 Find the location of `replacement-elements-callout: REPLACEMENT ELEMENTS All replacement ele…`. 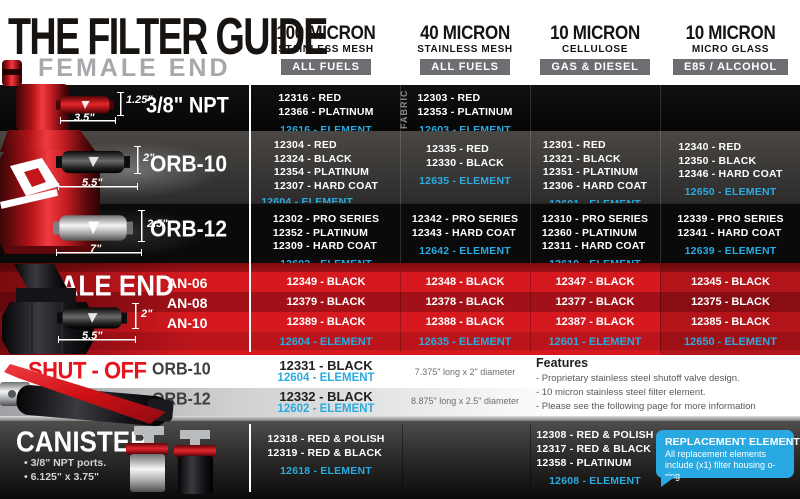

replacement-elements-callout: REPLACEMENT ELEMENTS All replacement ele… is located at coordinates (728, 458).